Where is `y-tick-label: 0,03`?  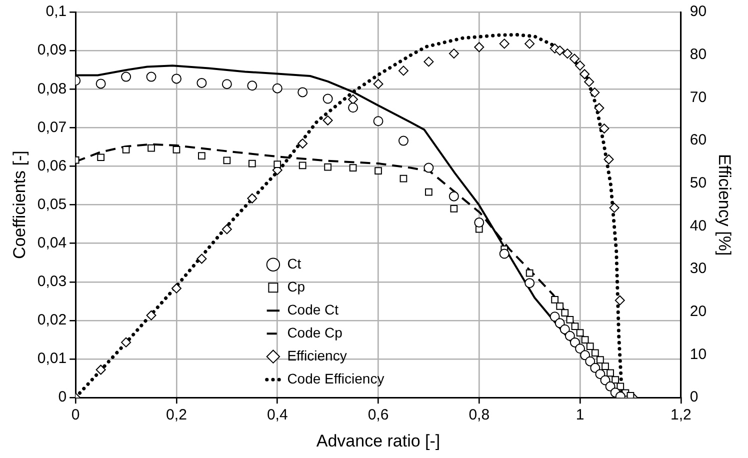
y-tick-label: 0,03 is located at coordinates (52, 281).